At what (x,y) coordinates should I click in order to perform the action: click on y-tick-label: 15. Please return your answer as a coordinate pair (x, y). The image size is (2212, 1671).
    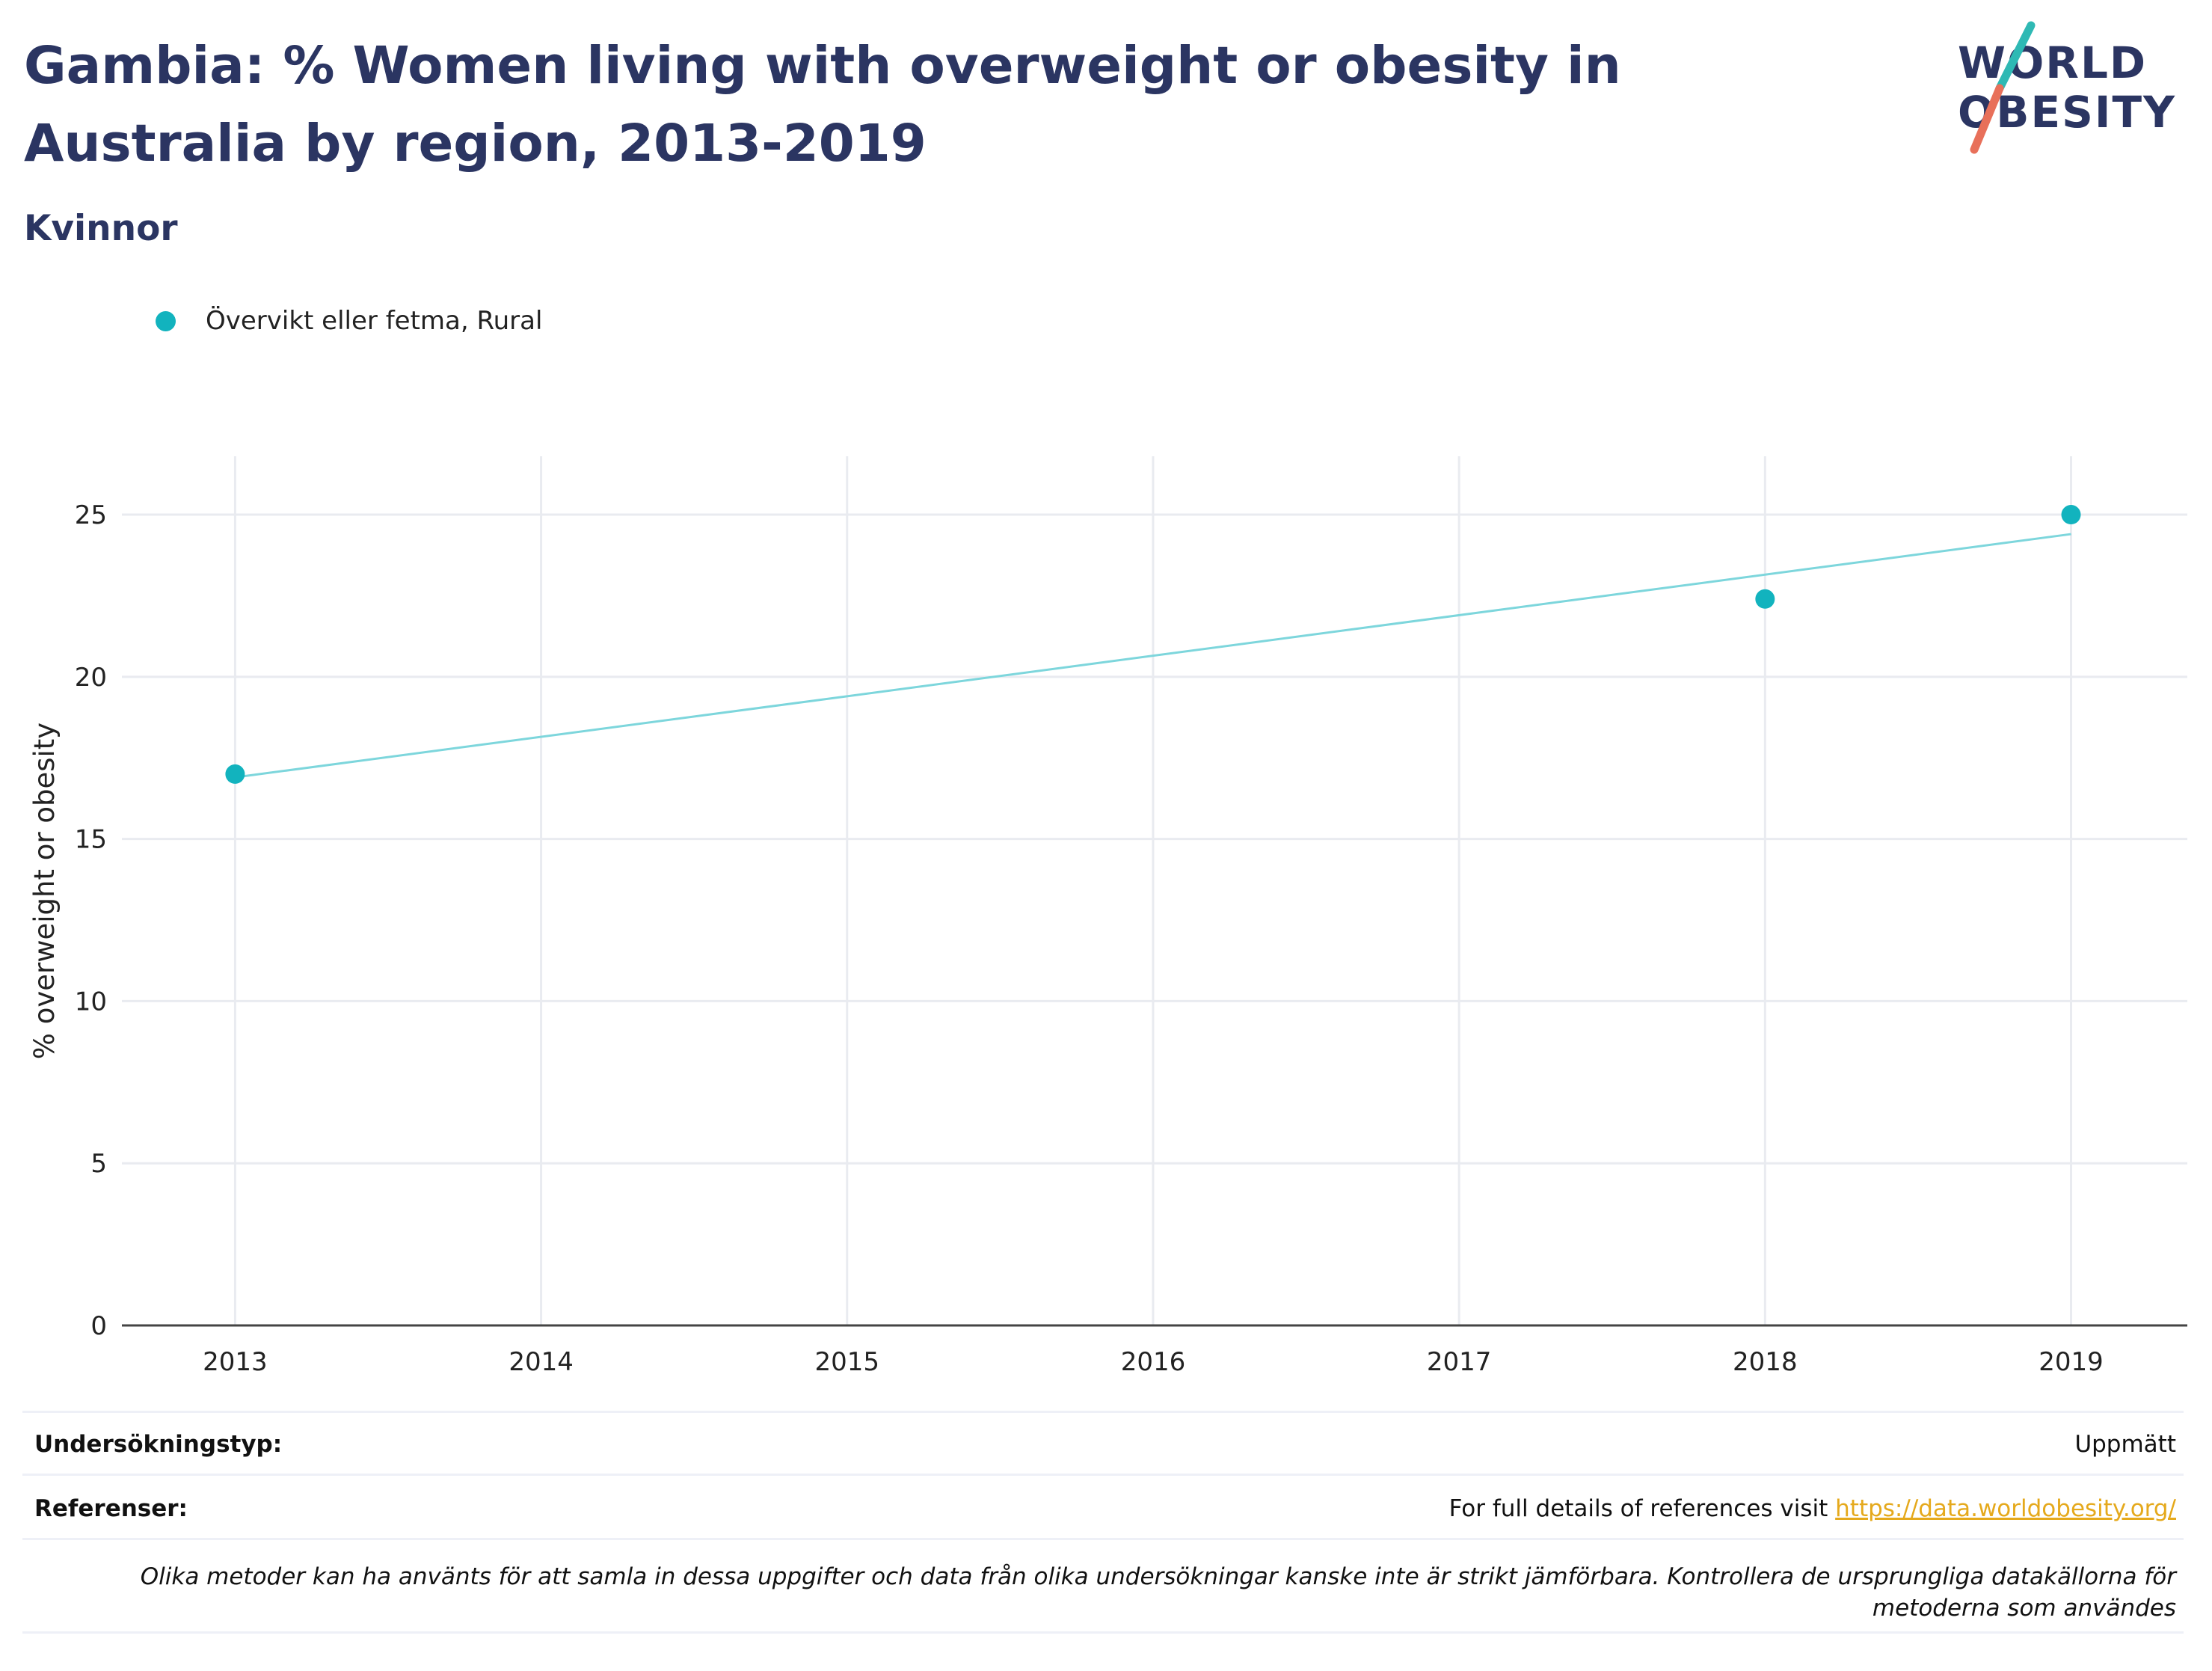
    Looking at the image, I should click on (91, 840).